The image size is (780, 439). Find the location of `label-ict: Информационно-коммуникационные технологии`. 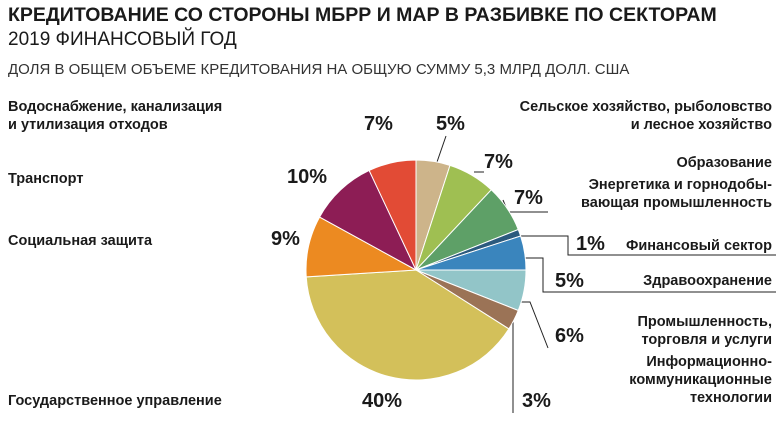

label-ict: Информационно-коммуникационные технологии is located at coordinates (700, 380).